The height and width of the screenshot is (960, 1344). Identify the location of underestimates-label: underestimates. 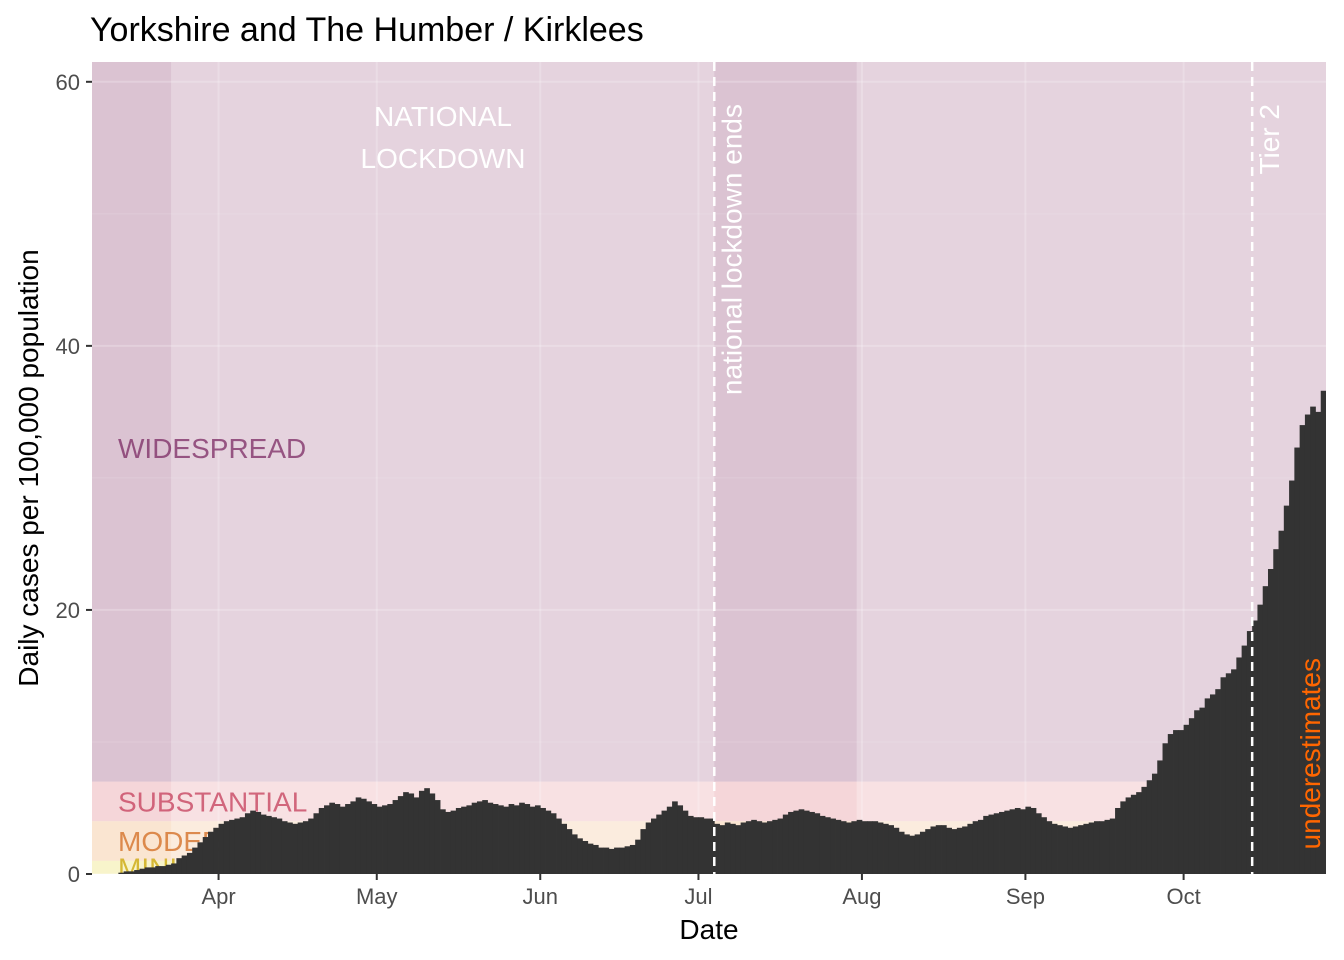
(1310, 753).